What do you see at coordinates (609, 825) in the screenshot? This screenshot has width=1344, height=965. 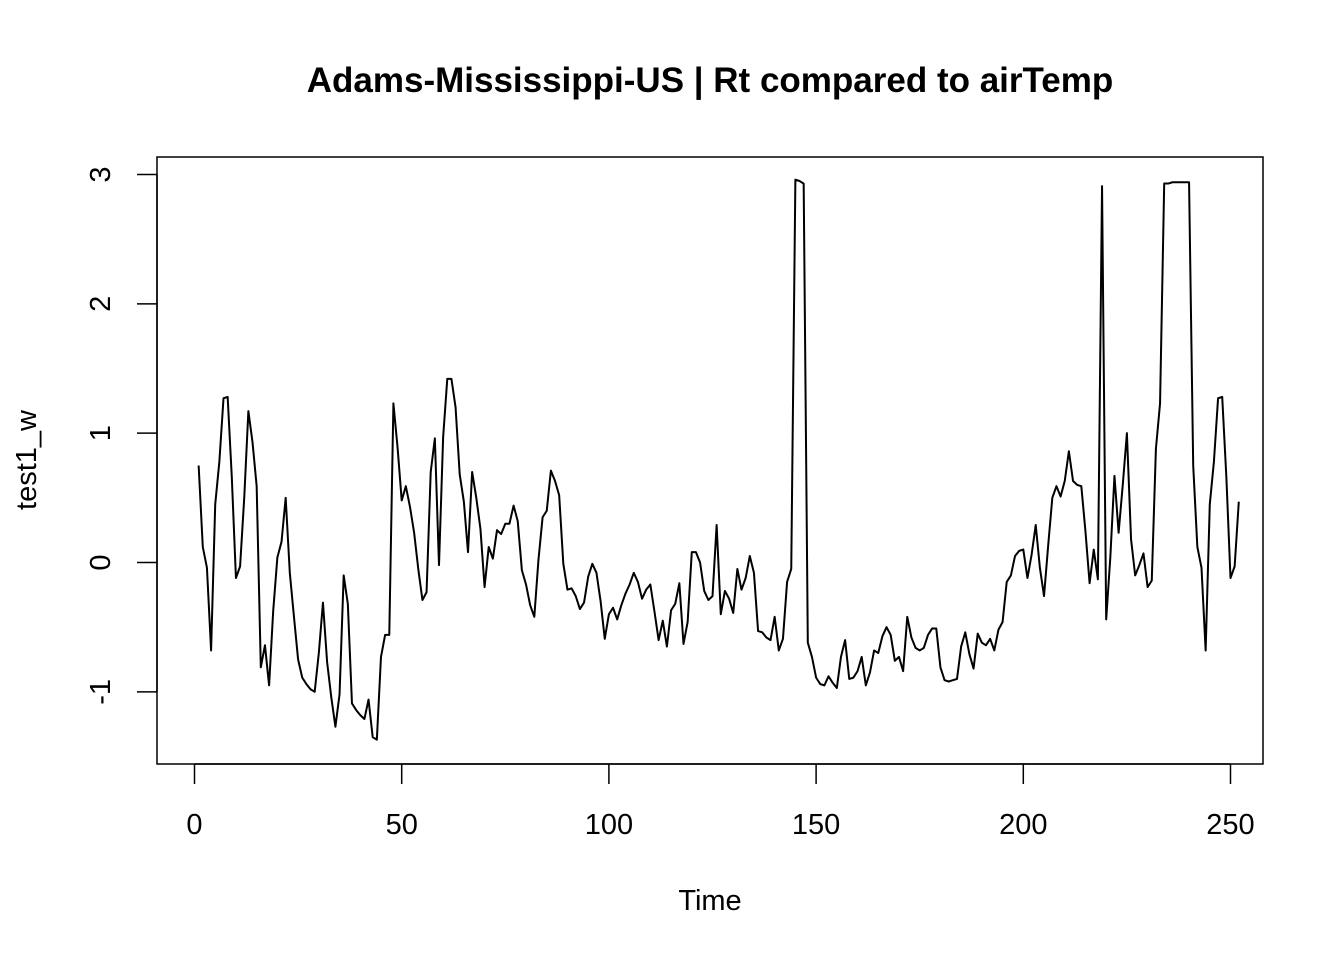 I see `x-tick-label: 100` at bounding box center [609, 825].